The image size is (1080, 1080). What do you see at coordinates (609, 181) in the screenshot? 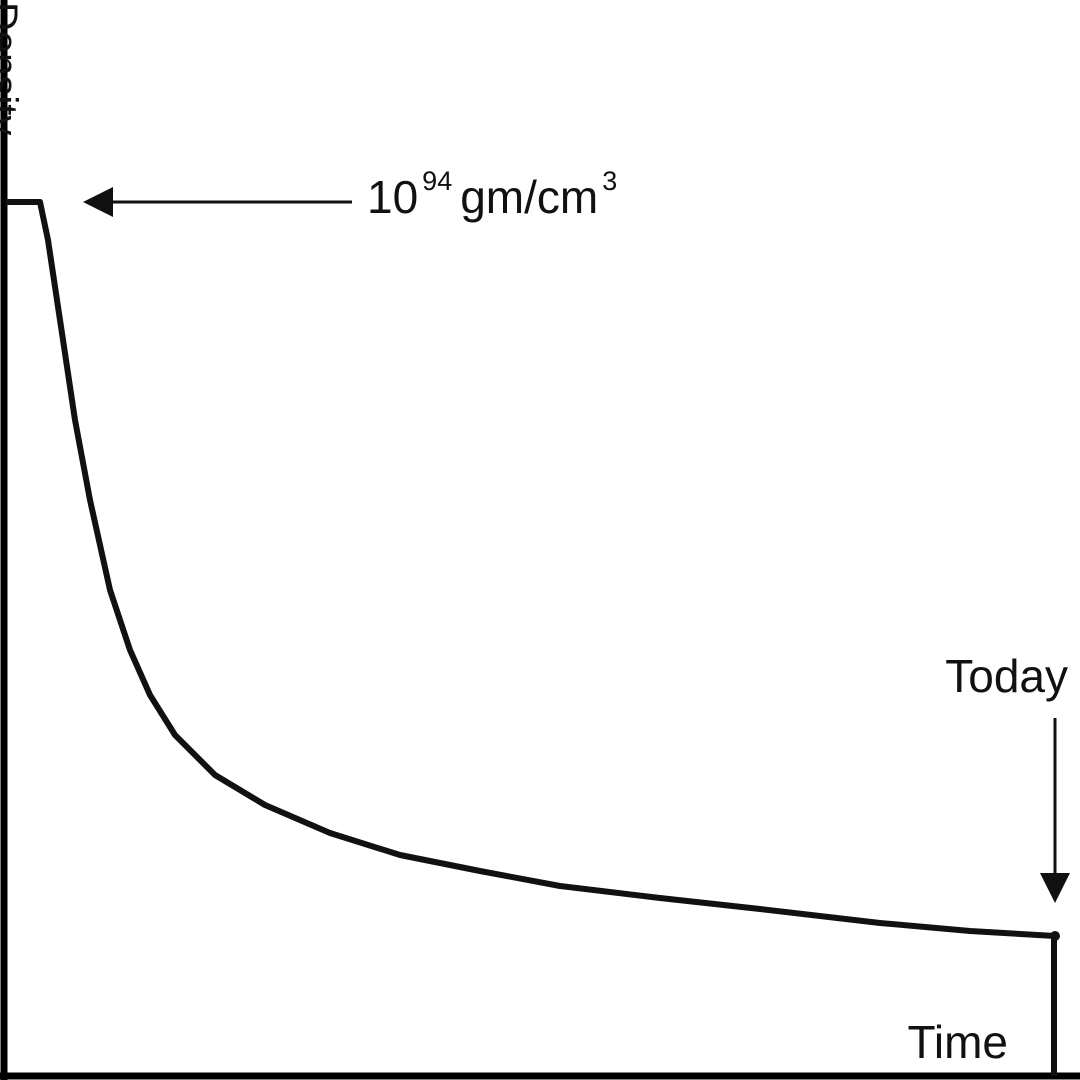
I see `peak-unit-exponent: 3` at bounding box center [609, 181].